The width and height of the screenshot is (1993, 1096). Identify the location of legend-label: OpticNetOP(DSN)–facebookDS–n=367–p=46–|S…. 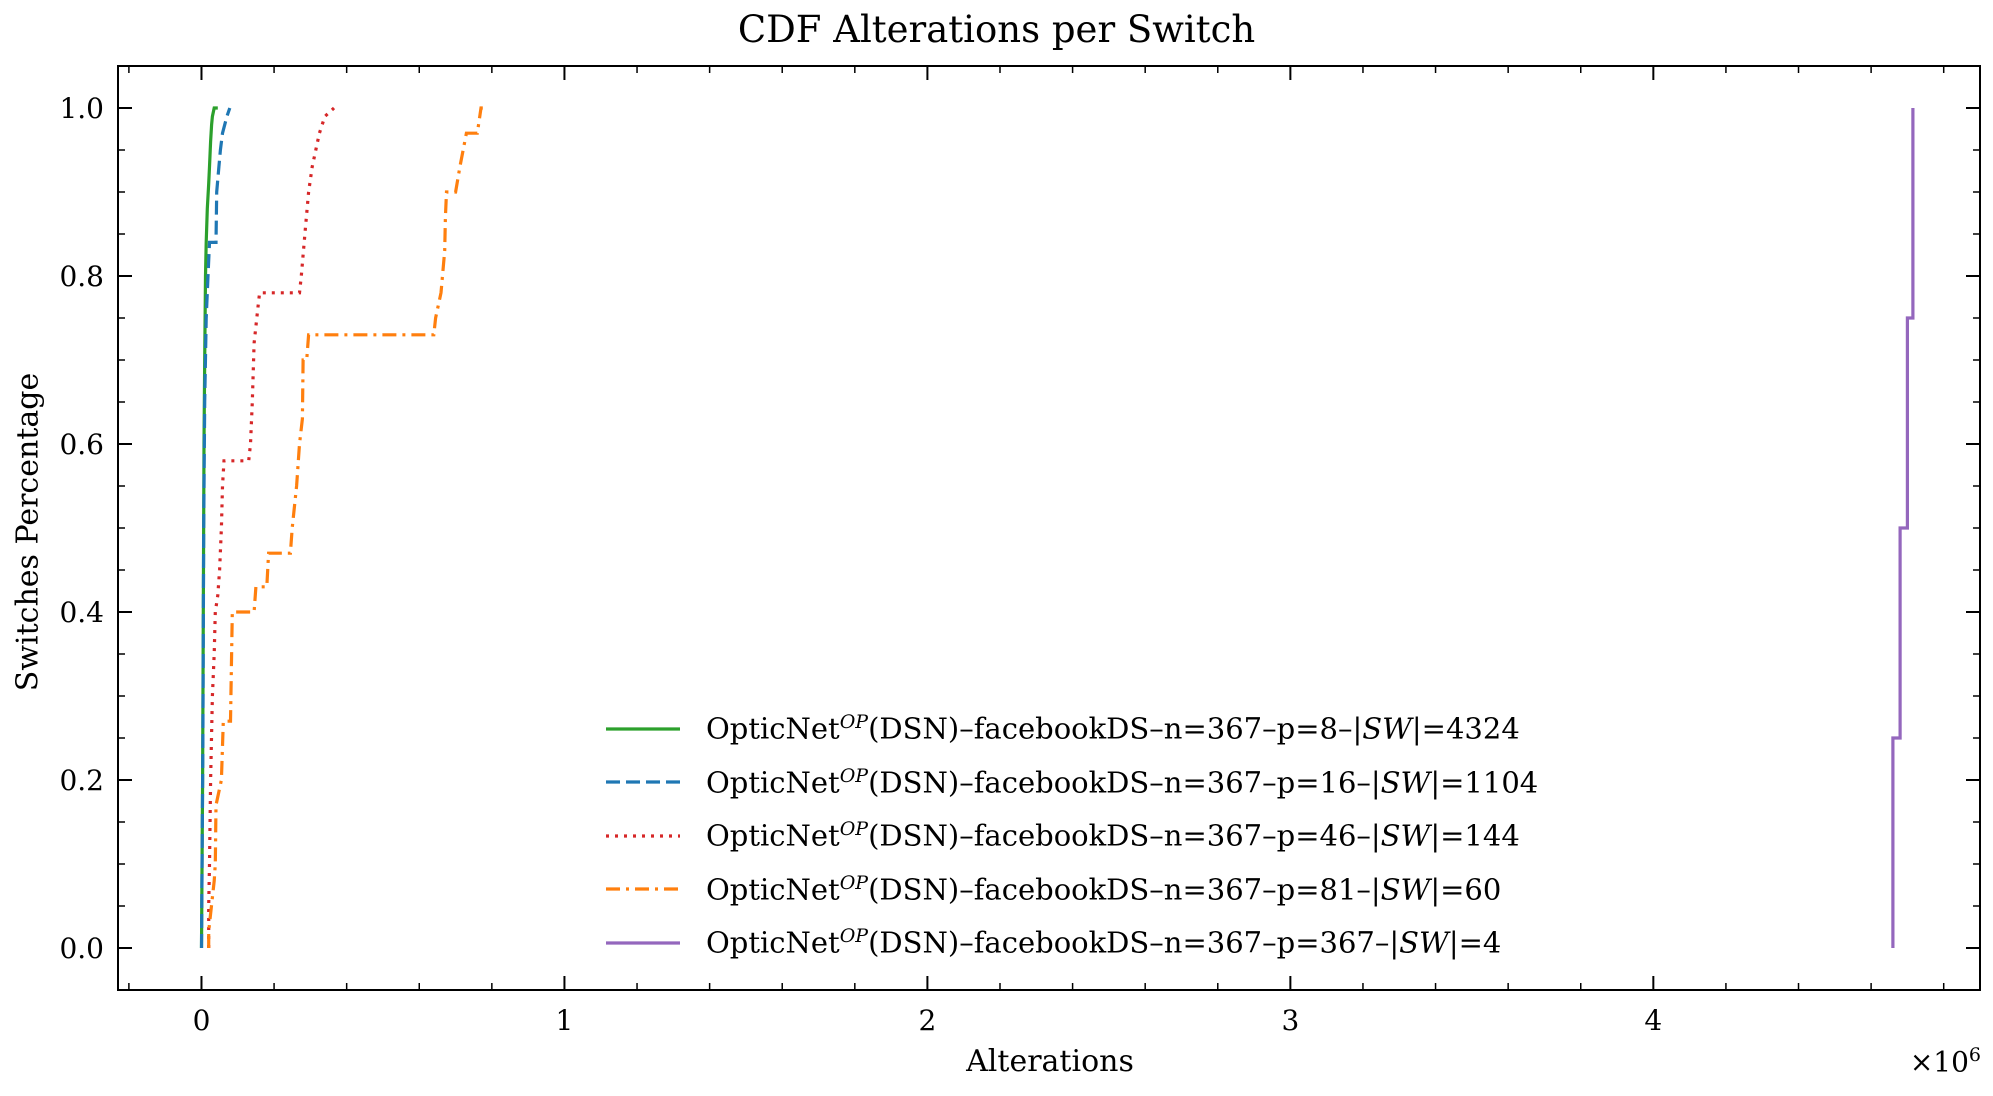
(1113, 836).